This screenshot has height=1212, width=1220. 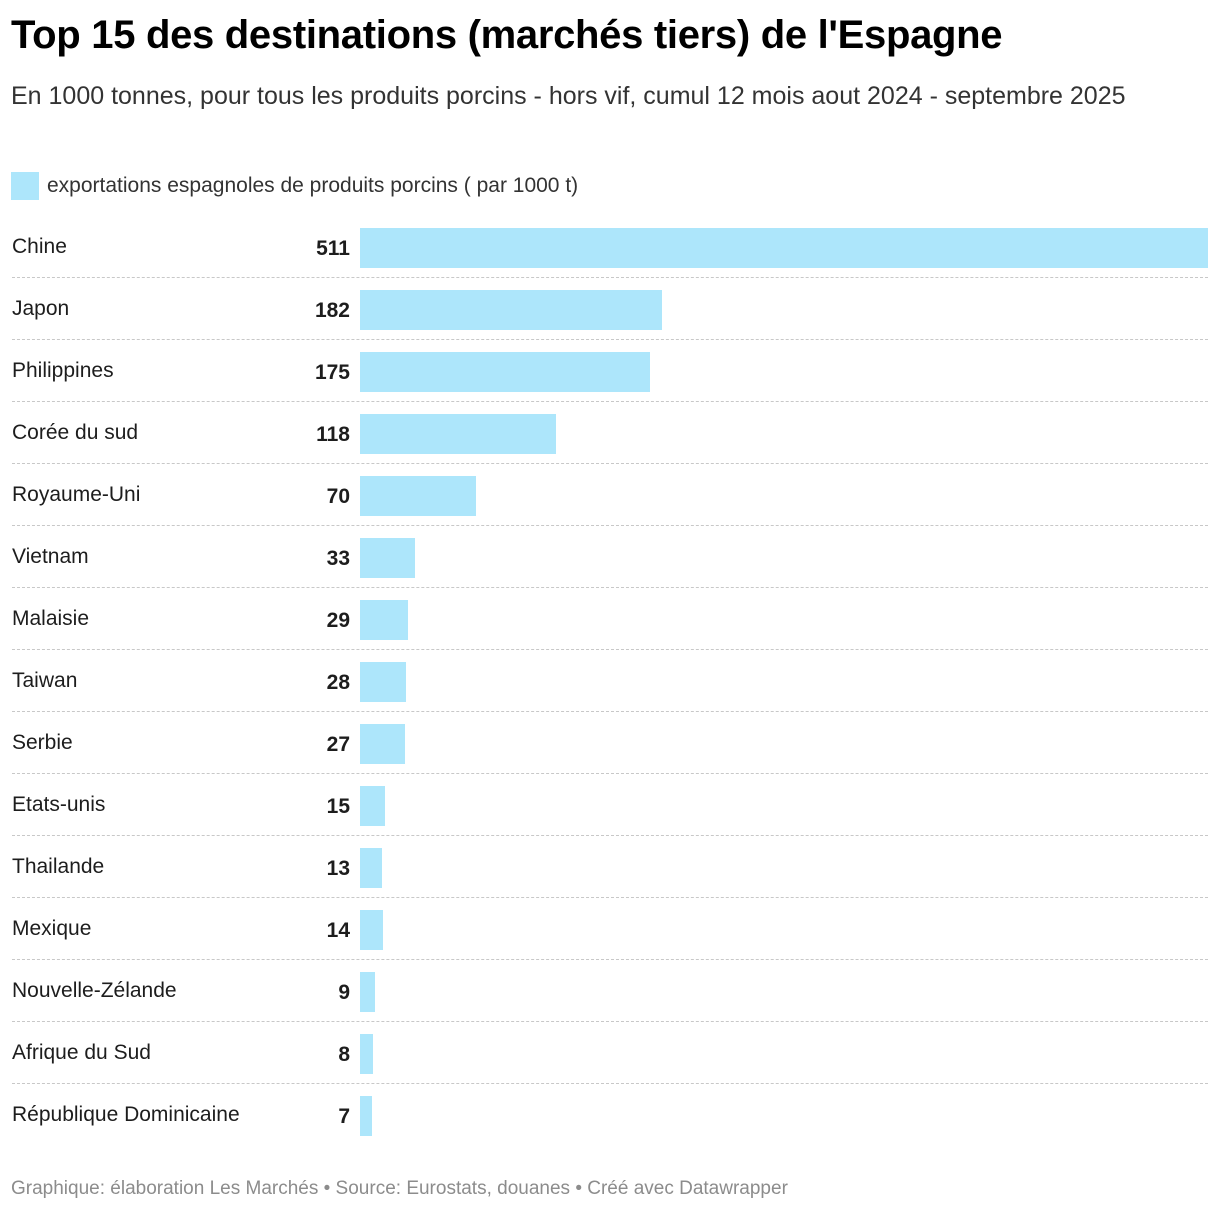 I want to click on data-label: 9, so click(x=344, y=992).